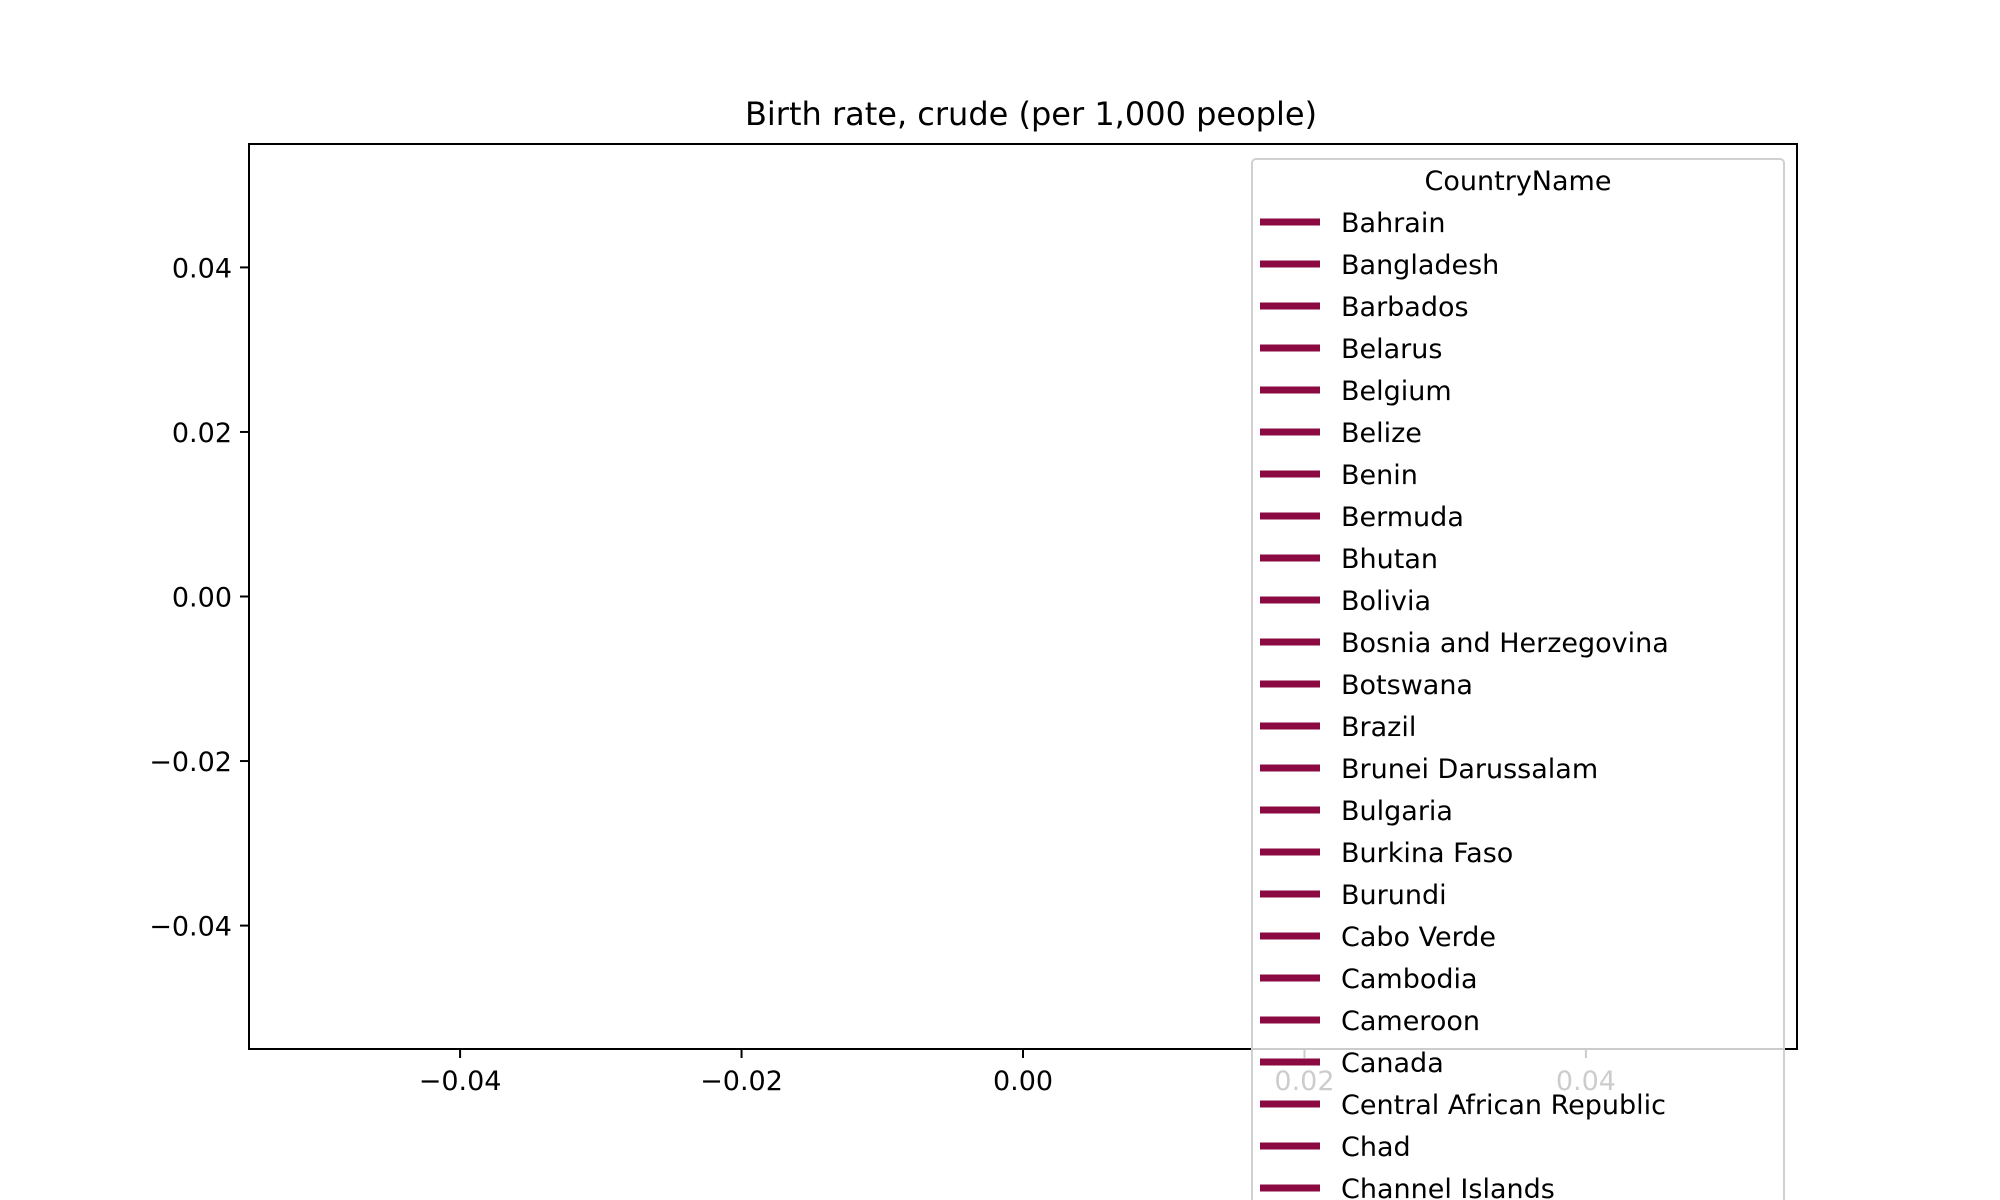 The image size is (2000, 1200). Describe the element at coordinates (1381, 433) in the screenshot. I see `legend-entry-label: Belize` at that location.